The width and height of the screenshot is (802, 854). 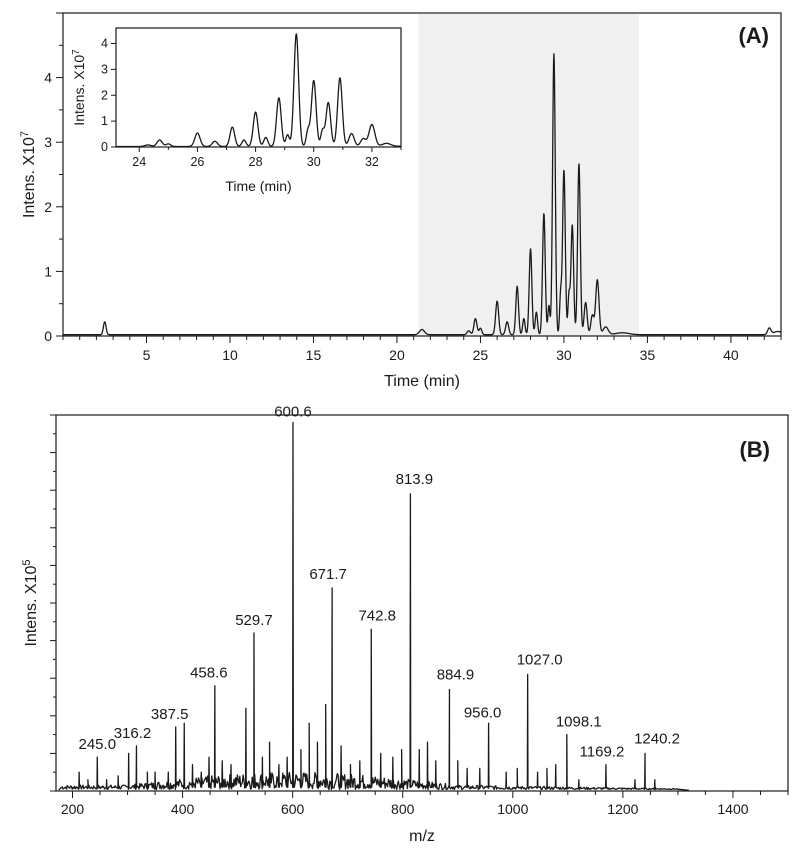 What do you see at coordinates (73, 809) in the screenshot?
I see `panel-b-x-tick-label: 200` at bounding box center [73, 809].